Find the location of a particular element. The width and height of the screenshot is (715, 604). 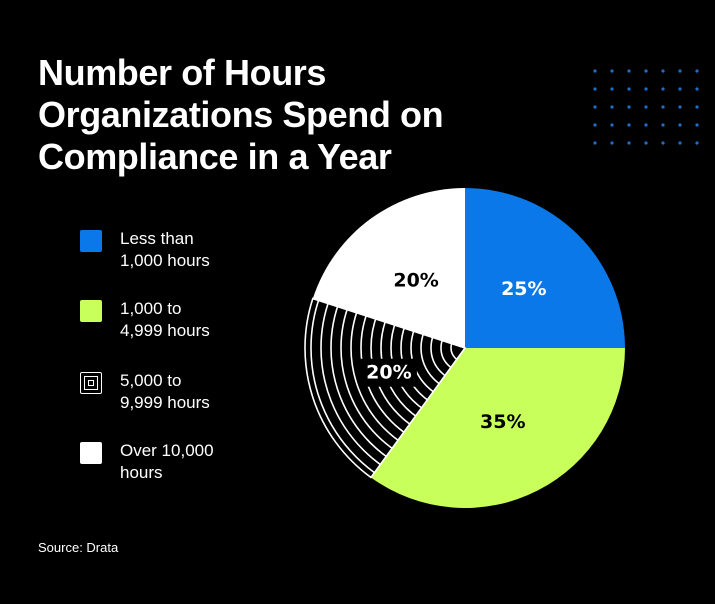

slice-pattern is located at coordinates (387, 388).